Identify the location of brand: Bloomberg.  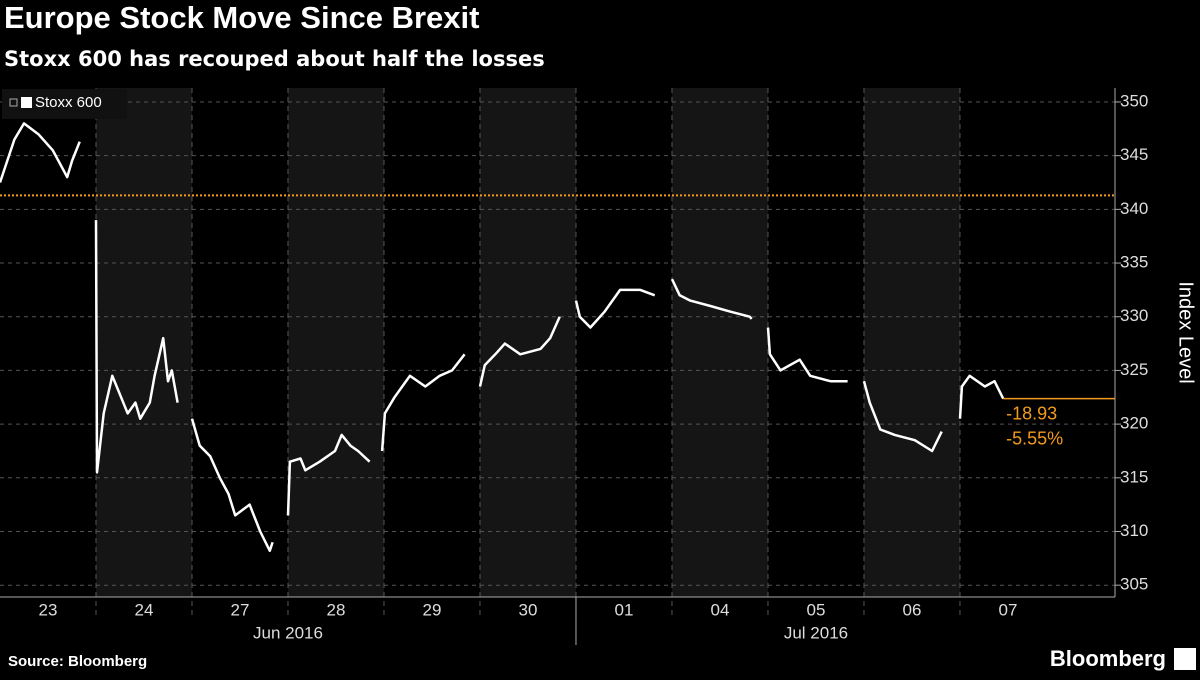
(1108, 658).